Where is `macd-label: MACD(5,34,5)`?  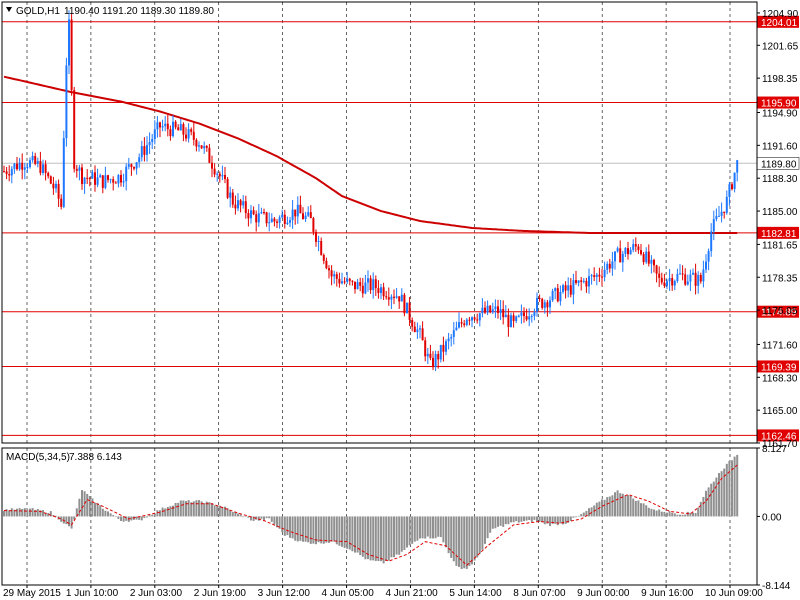 macd-label: MACD(5,34,5) is located at coordinates (38, 457).